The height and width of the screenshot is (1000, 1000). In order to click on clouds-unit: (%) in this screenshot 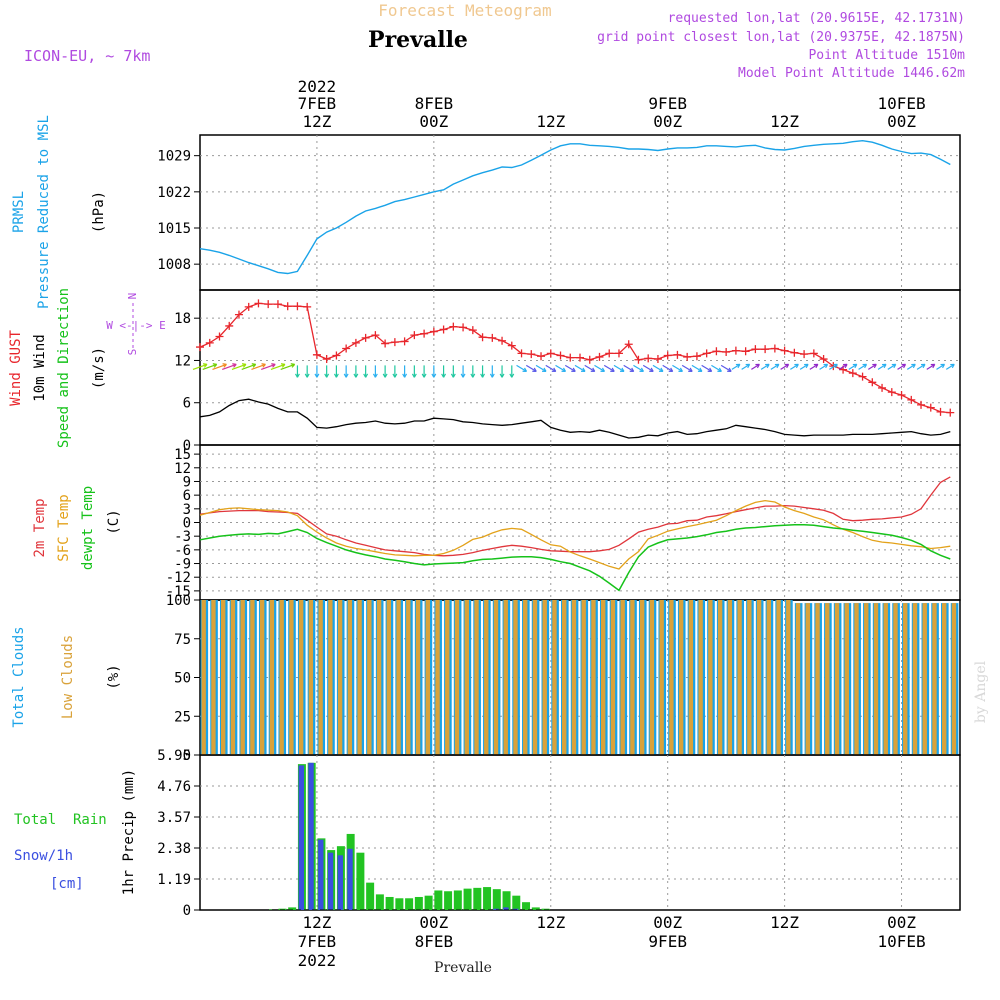, I will do `click(114, 676)`.